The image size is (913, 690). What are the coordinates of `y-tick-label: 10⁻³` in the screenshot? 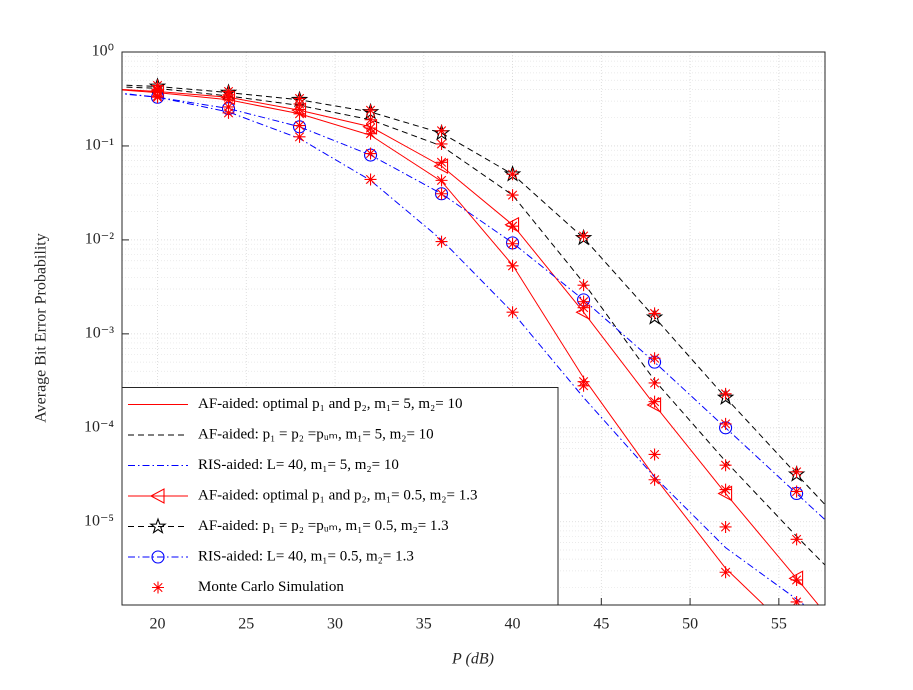 It's located at (99, 333).